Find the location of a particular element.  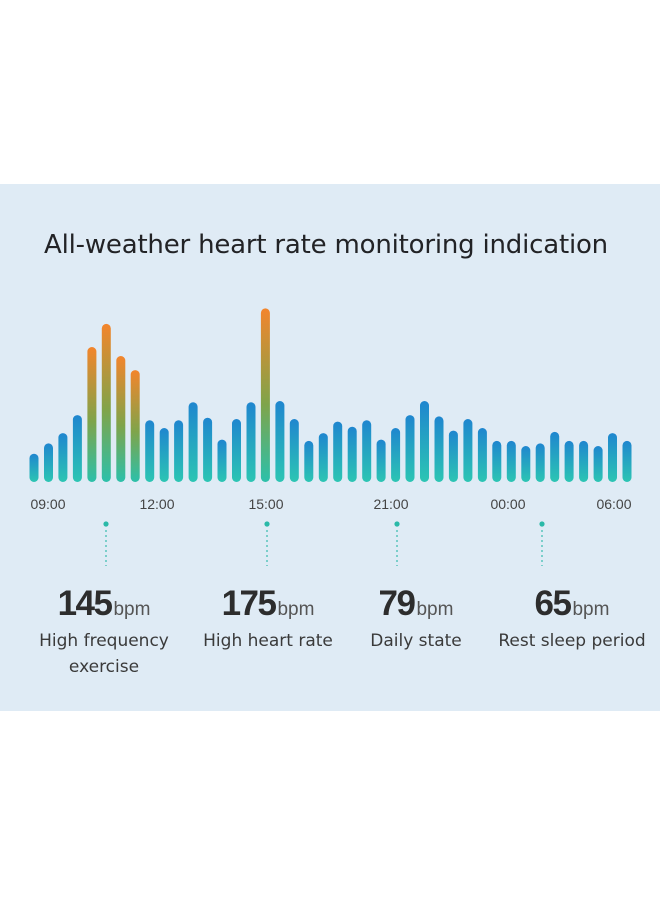

stat-label: High frequency exercise is located at coordinates (104, 654).